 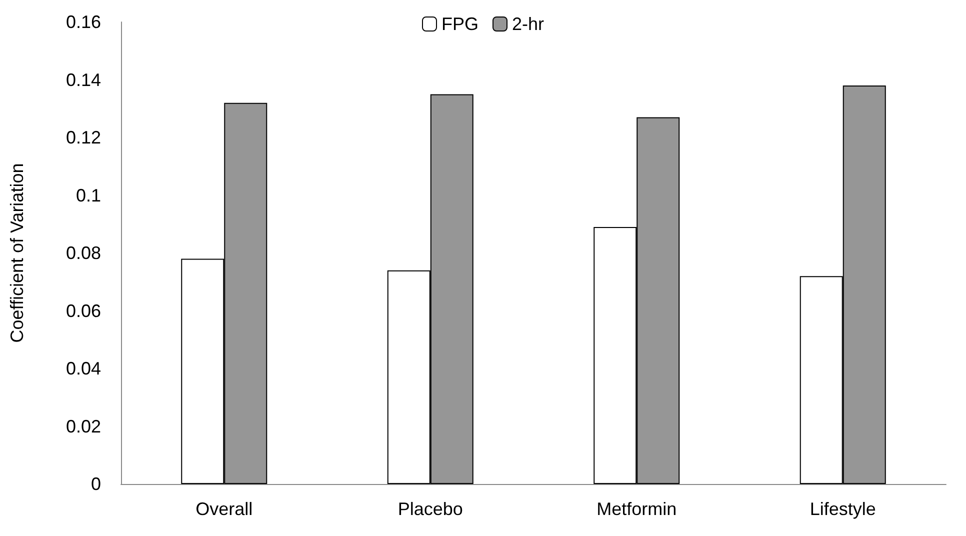 What do you see at coordinates (83, 310) in the screenshot?
I see `y-tick-label: 0.06` at bounding box center [83, 310].